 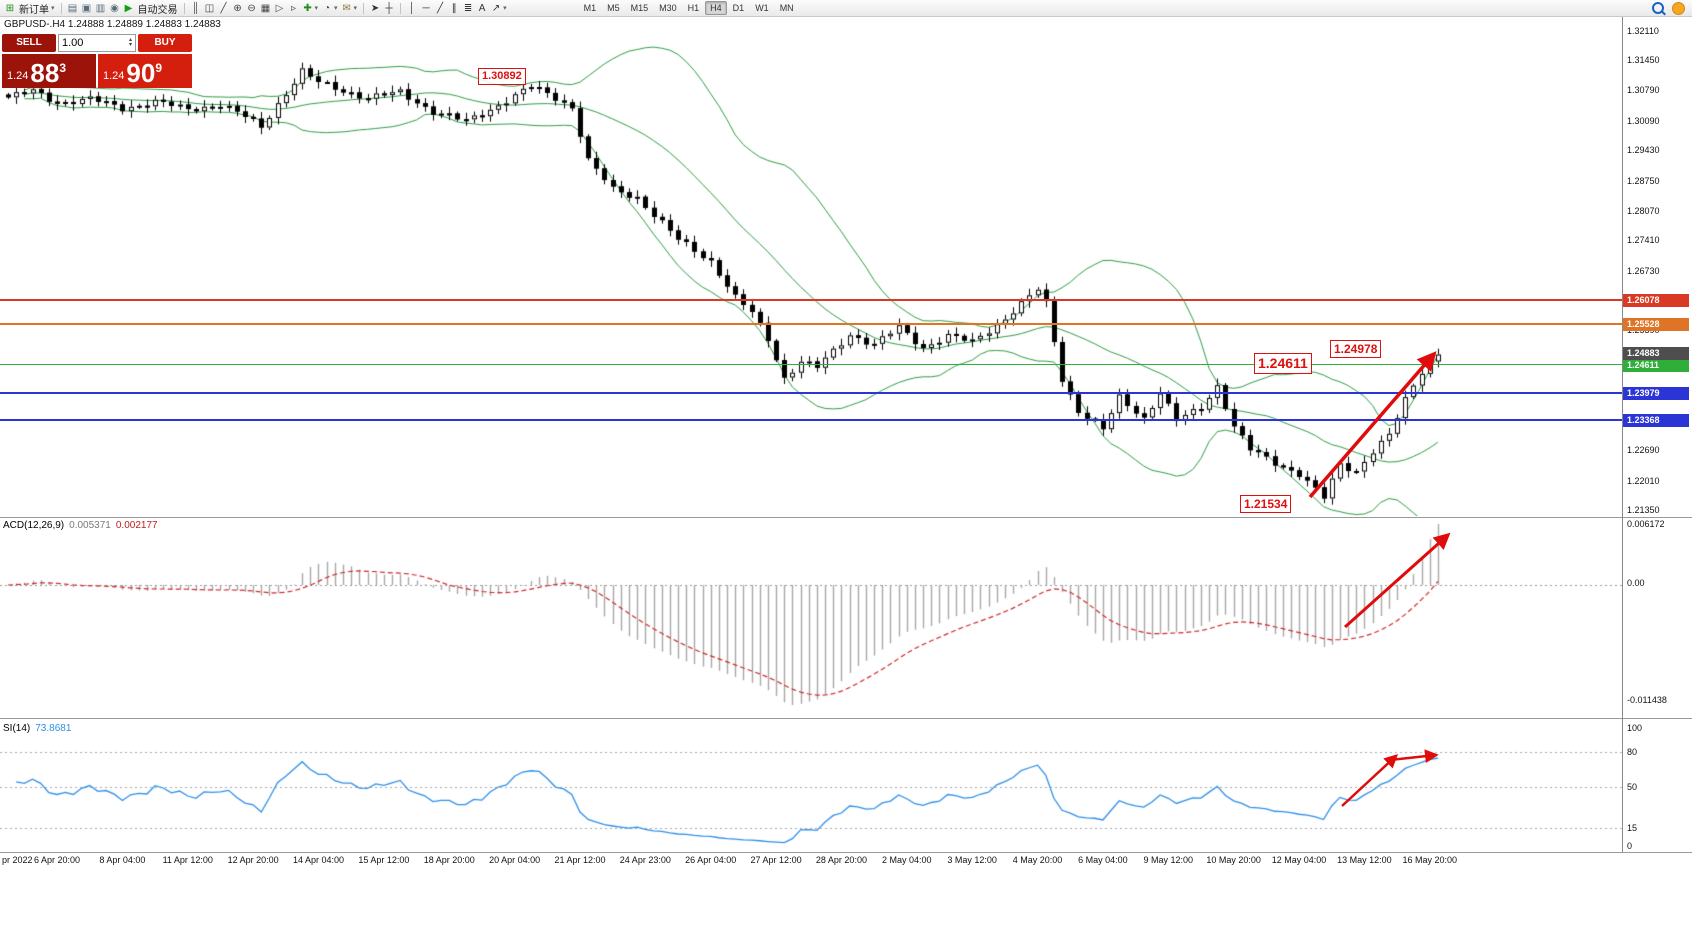 I want to click on profiles-icon: ▤, so click(x=72, y=8).